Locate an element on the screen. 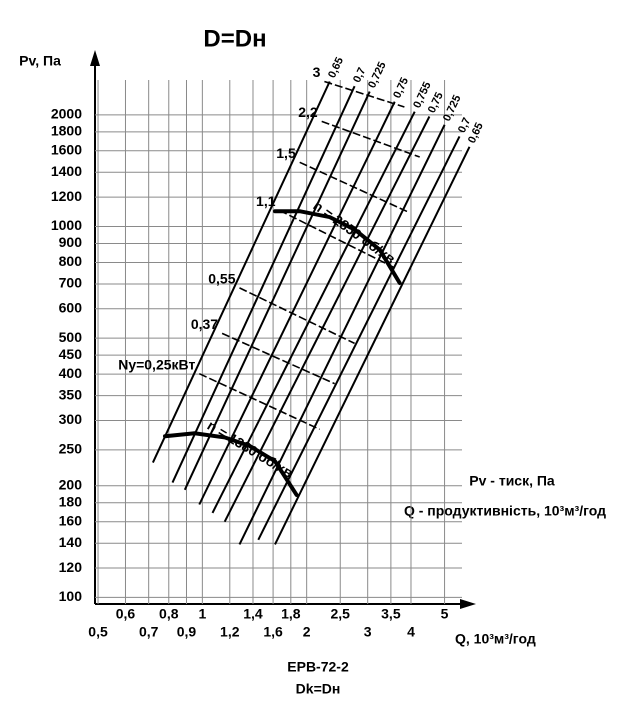  power-label: 0,37 is located at coordinates (204, 324).